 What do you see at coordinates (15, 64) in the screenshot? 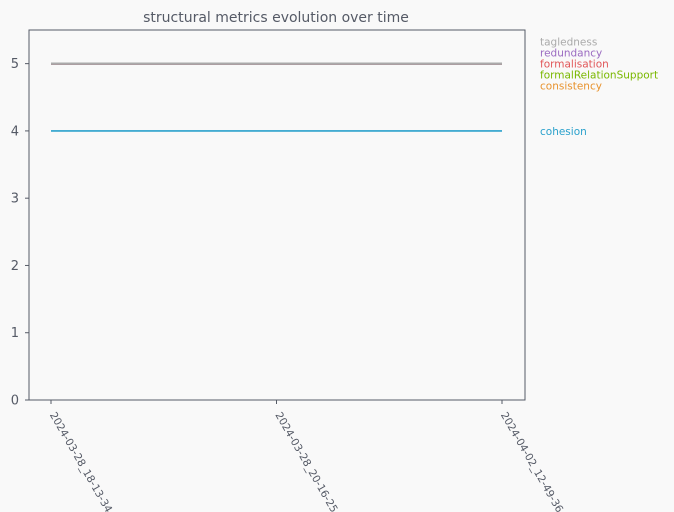
I see `y-tick-label: 5` at bounding box center [15, 64].